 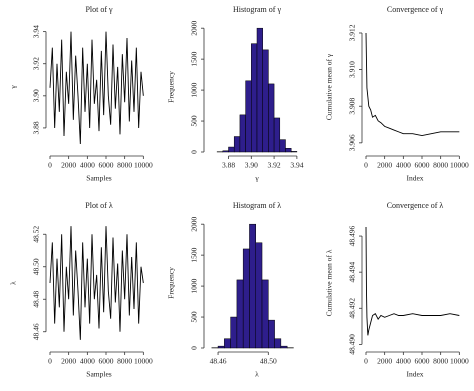 I want to click on y-tick-label: 3.88, so click(x=36, y=127).